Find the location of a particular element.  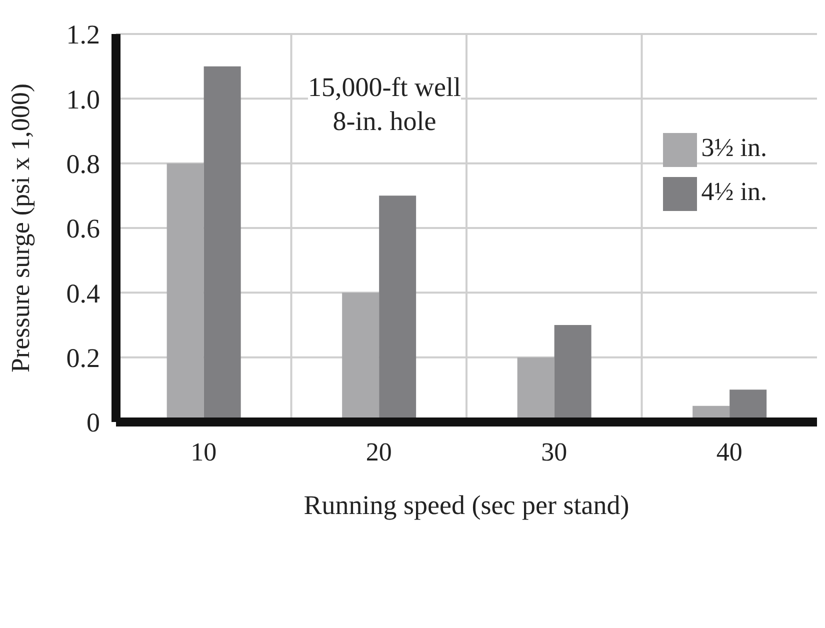

y-axis-title: Pressure surge (psi x 1,000) is located at coordinates (21, 228).